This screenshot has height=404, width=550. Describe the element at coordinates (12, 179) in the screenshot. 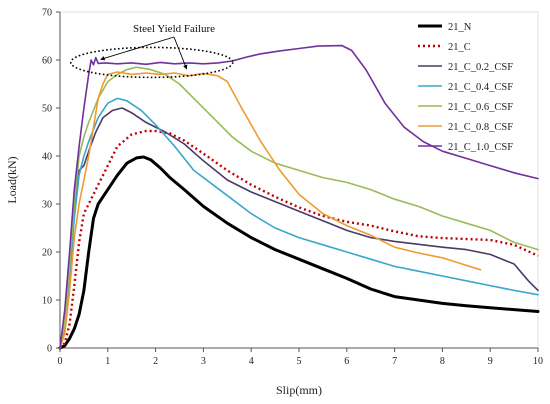

I see `y-axis-title: Load(kN)` at that location.